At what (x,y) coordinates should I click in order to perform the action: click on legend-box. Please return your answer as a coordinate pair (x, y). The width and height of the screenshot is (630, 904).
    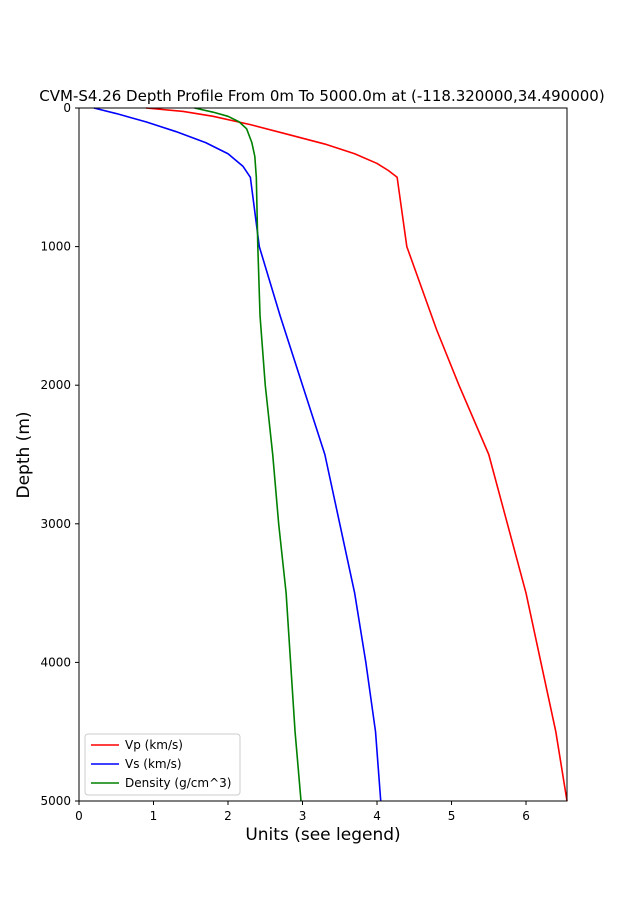
    Looking at the image, I should click on (162, 764).